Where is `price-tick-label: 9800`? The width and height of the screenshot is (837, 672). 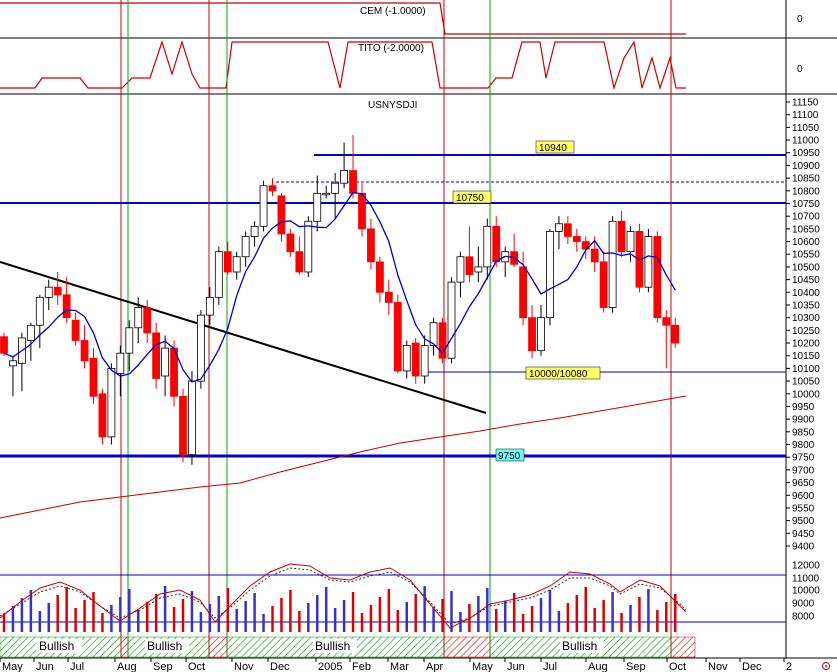 price-tick-label: 9800 is located at coordinates (803, 445).